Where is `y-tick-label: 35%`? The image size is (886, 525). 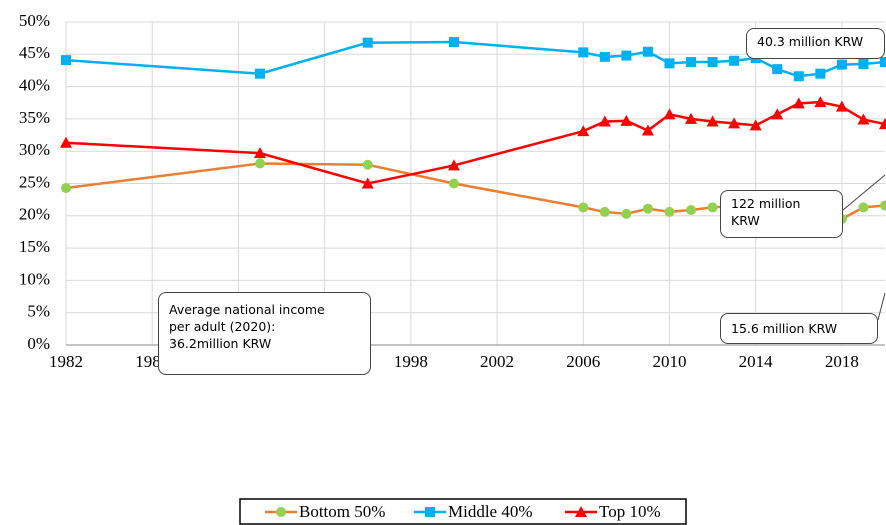 y-tick-label: 35% is located at coordinates (34, 117).